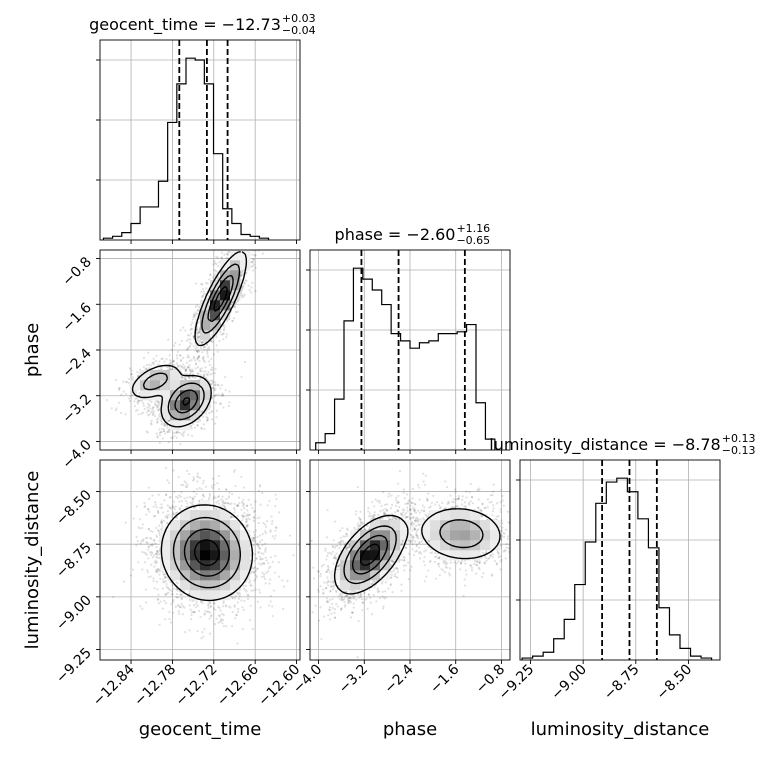 This screenshot has height=760, width=760. Describe the element at coordinates (622, 444) in the screenshot. I see `panel-title-luminosity_distance: luminosity_distance = −8.78 +0.13−0.13` at that location.